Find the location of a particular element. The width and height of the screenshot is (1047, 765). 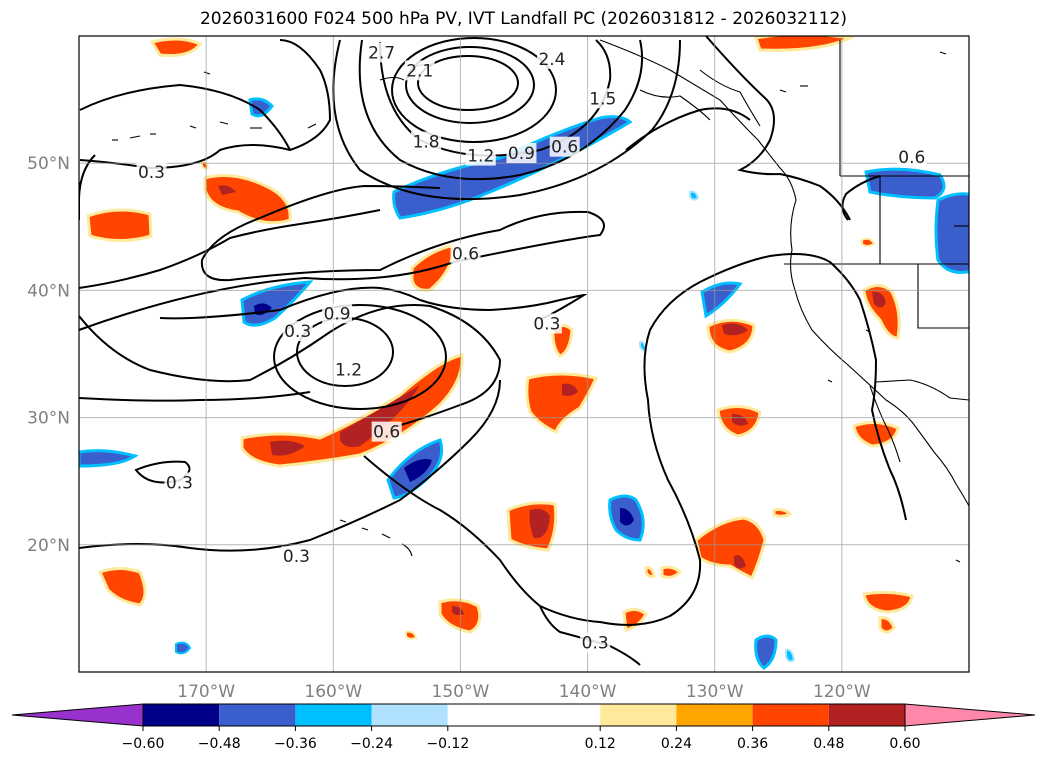

colorbar-frame is located at coordinates (524, 715).